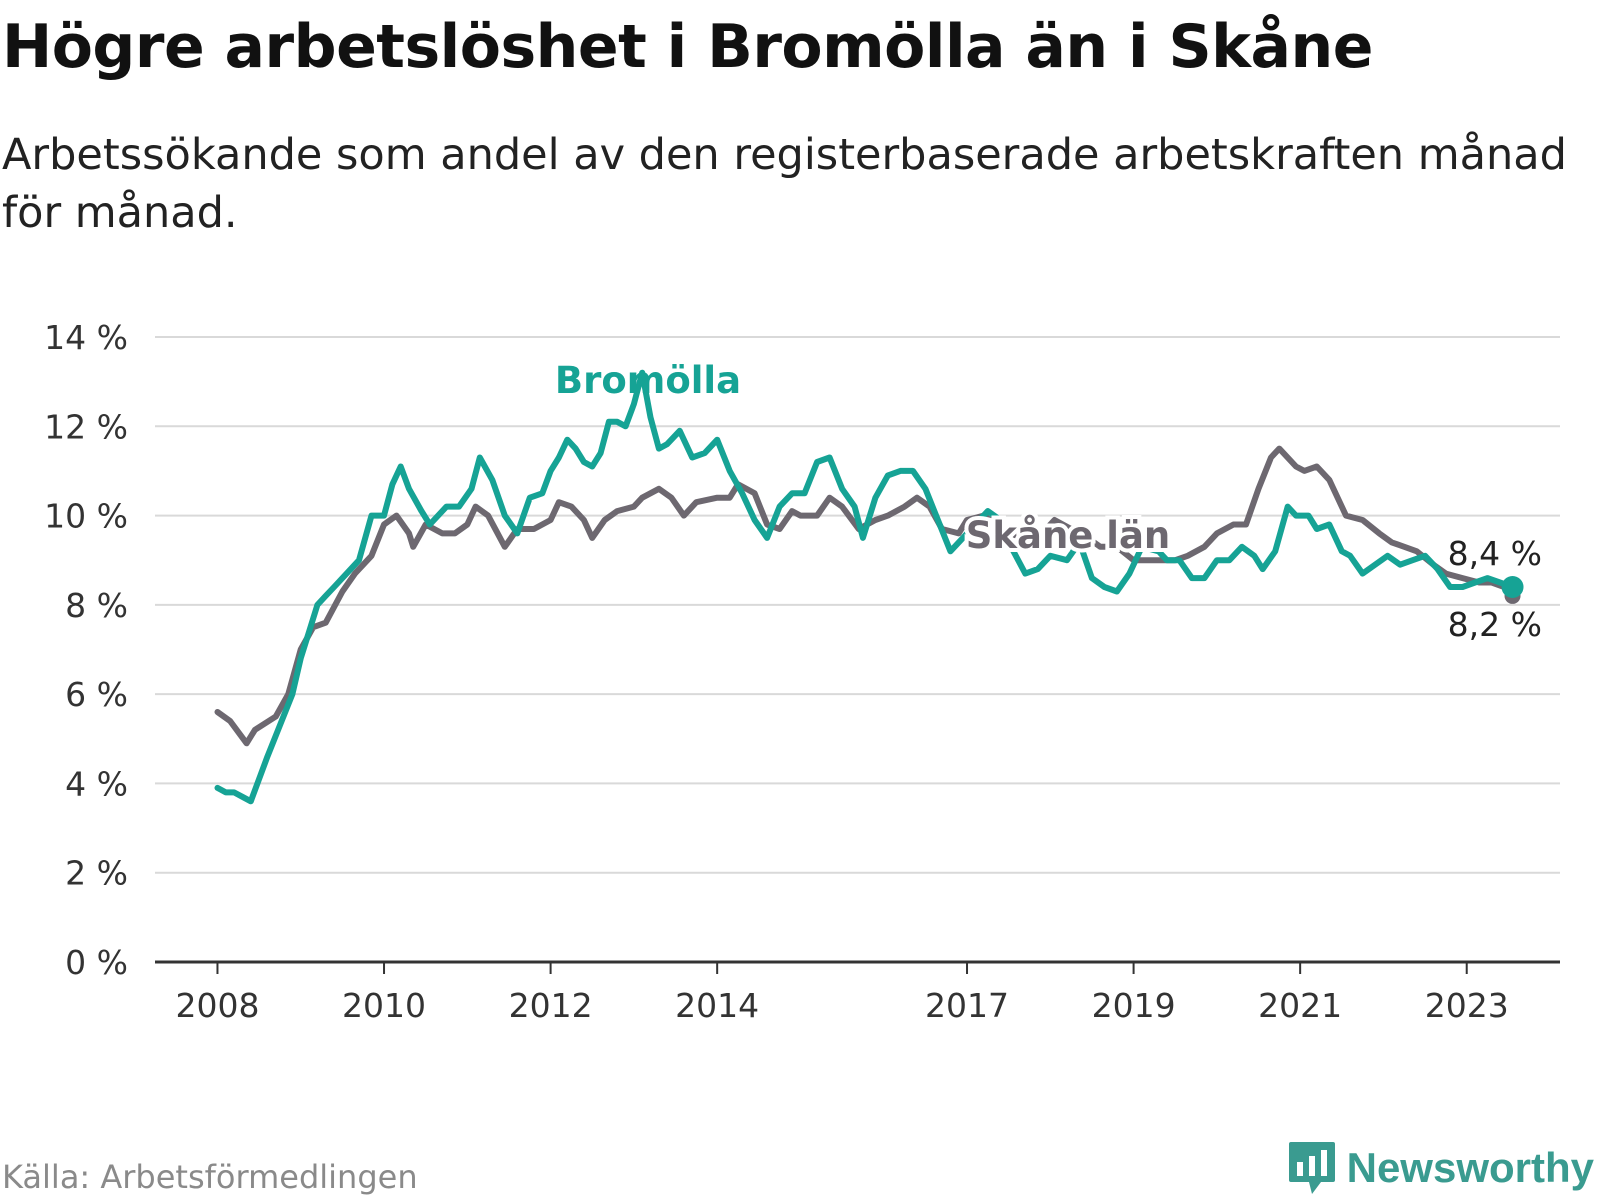 Image resolution: width=1600 pixels, height=1200 pixels. I want to click on end-marker-bromolla, so click(1512, 587).